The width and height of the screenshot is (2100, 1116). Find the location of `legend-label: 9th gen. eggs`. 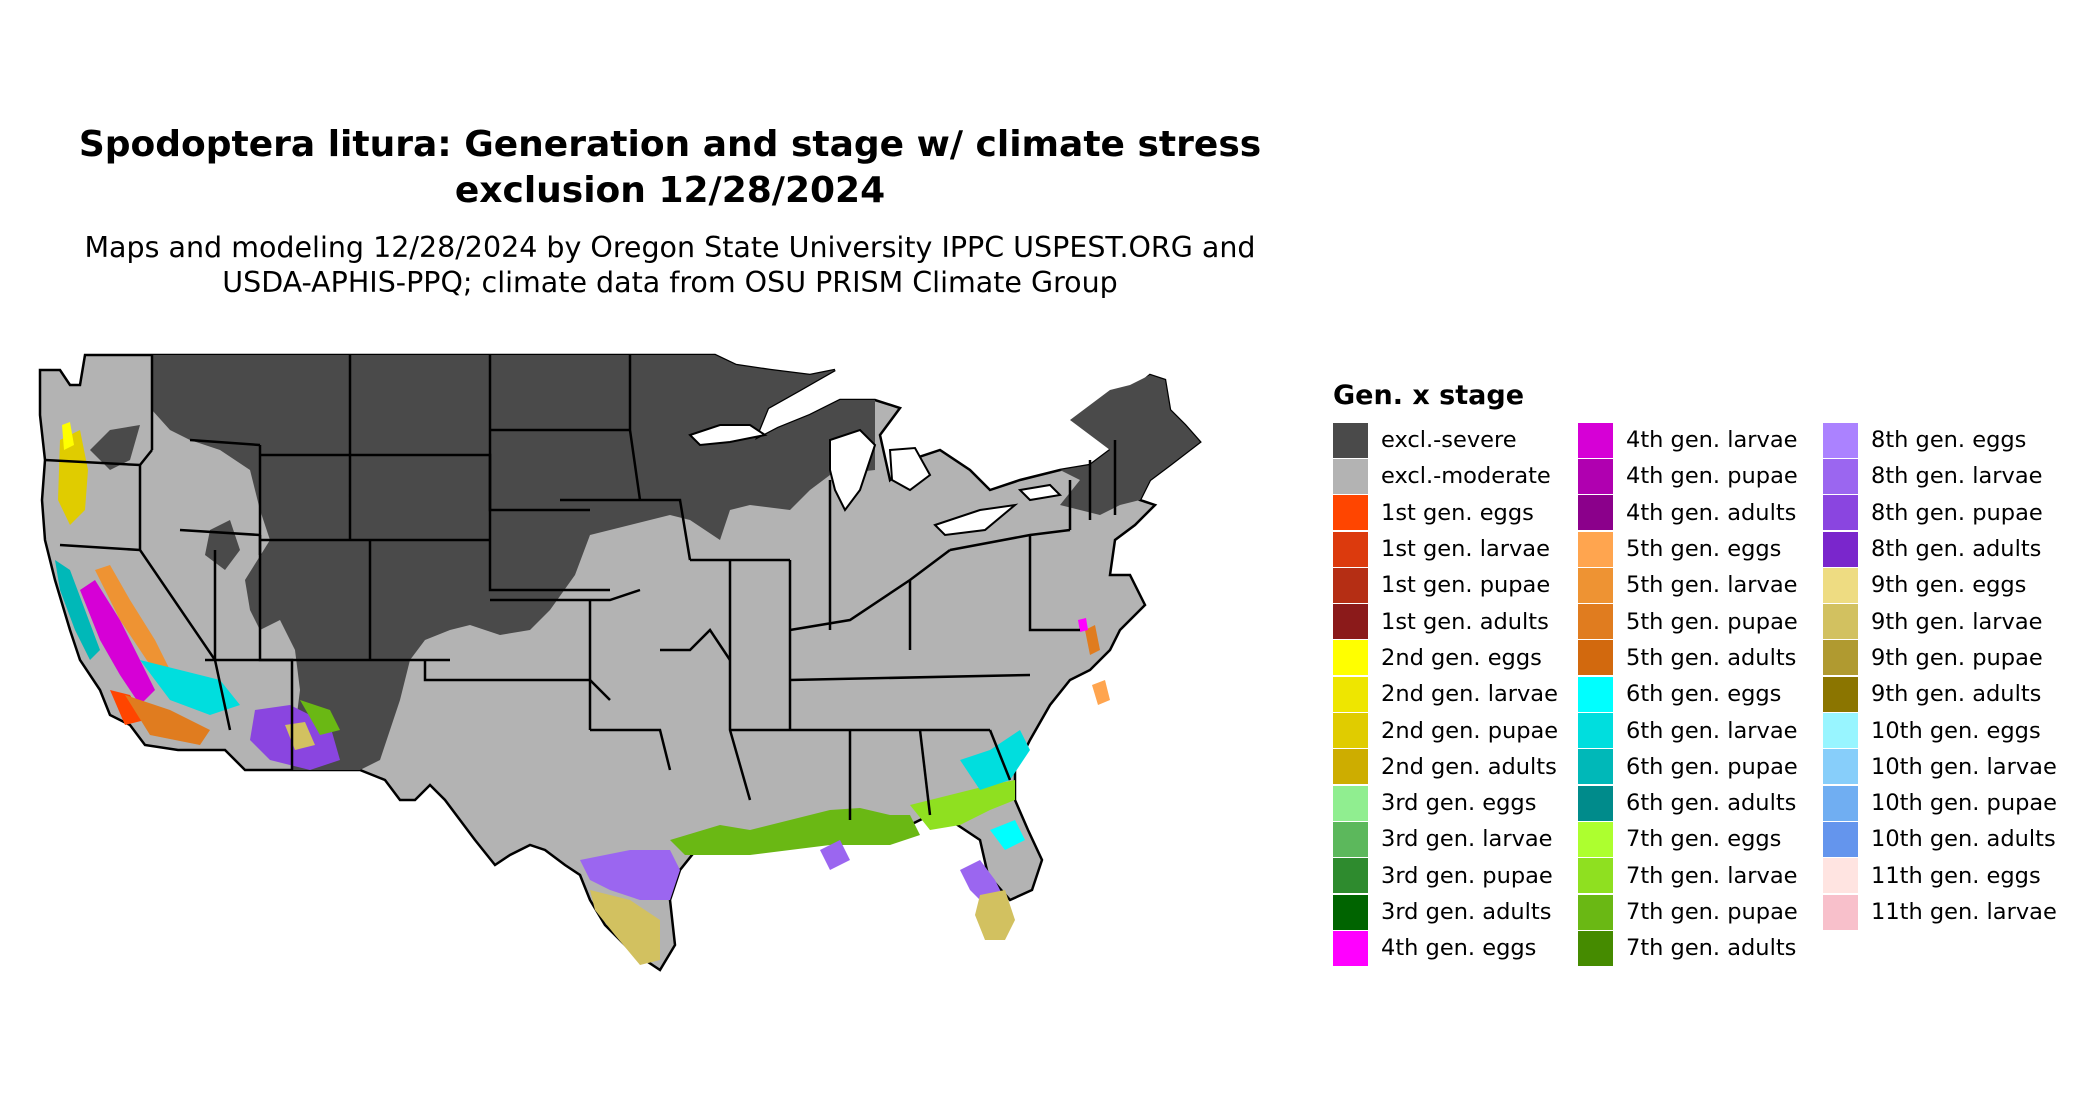

legend-label: 9th gen. eggs is located at coordinates (1949, 585).